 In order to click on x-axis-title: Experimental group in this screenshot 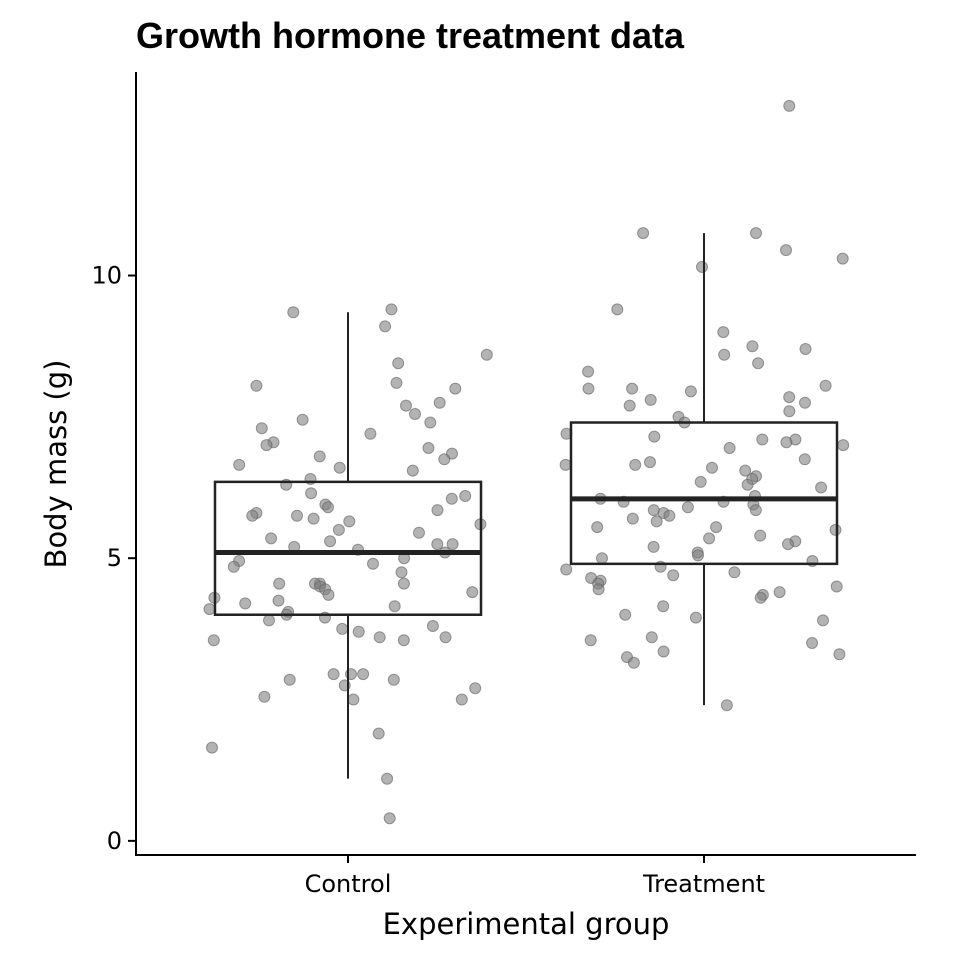, I will do `click(526, 924)`.